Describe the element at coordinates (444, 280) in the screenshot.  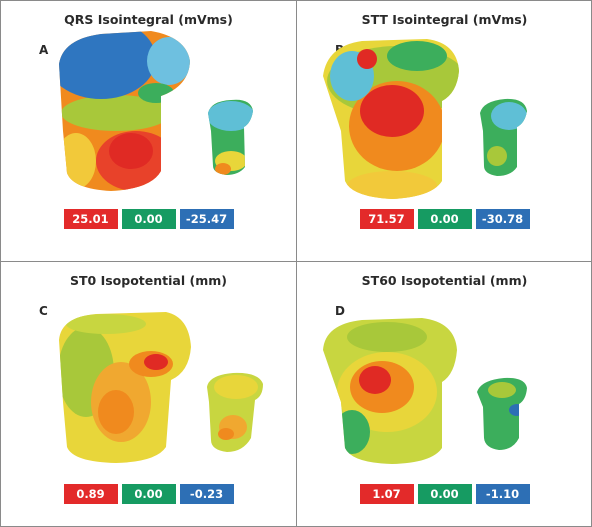
I see `panel-title: ST60 Isopotential (mm)` at that location.